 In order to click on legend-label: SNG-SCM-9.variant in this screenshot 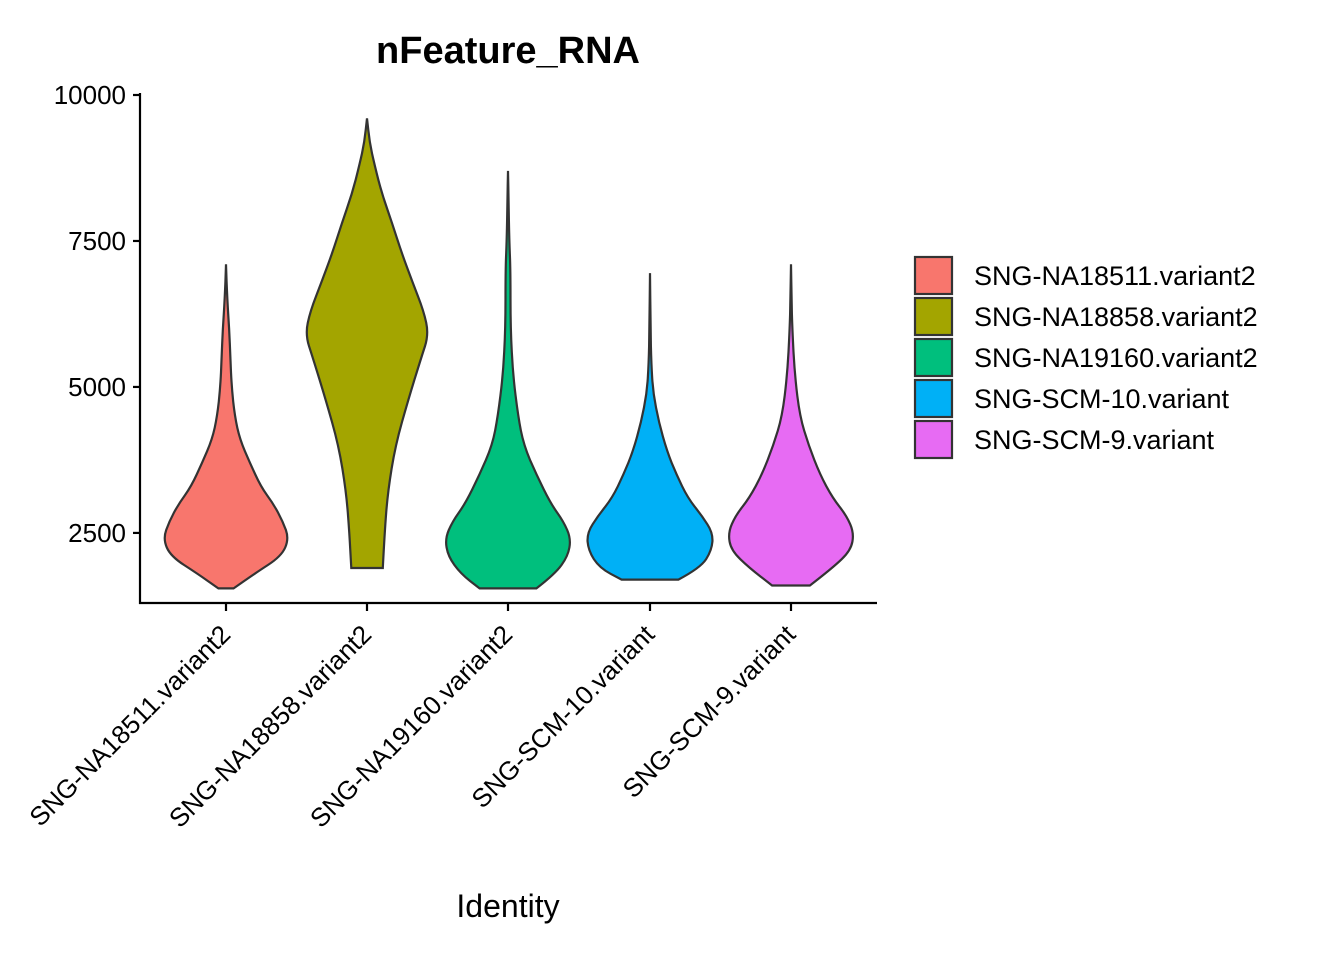, I will do `click(1094, 440)`.